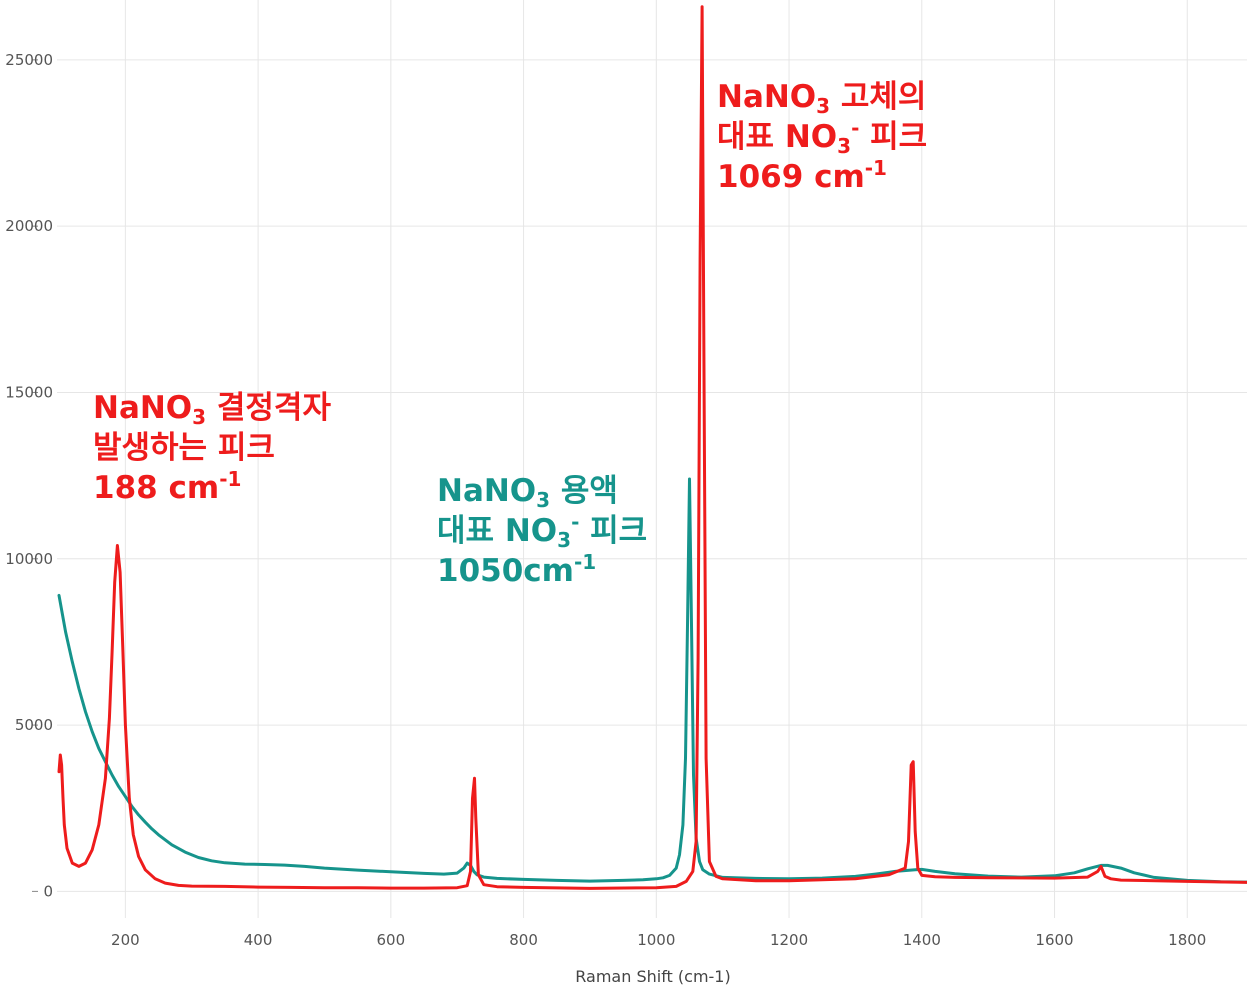  Describe the element at coordinates (893, 137) in the screenshot. I see `annotation-solid-peak-word: 피크` at that location.